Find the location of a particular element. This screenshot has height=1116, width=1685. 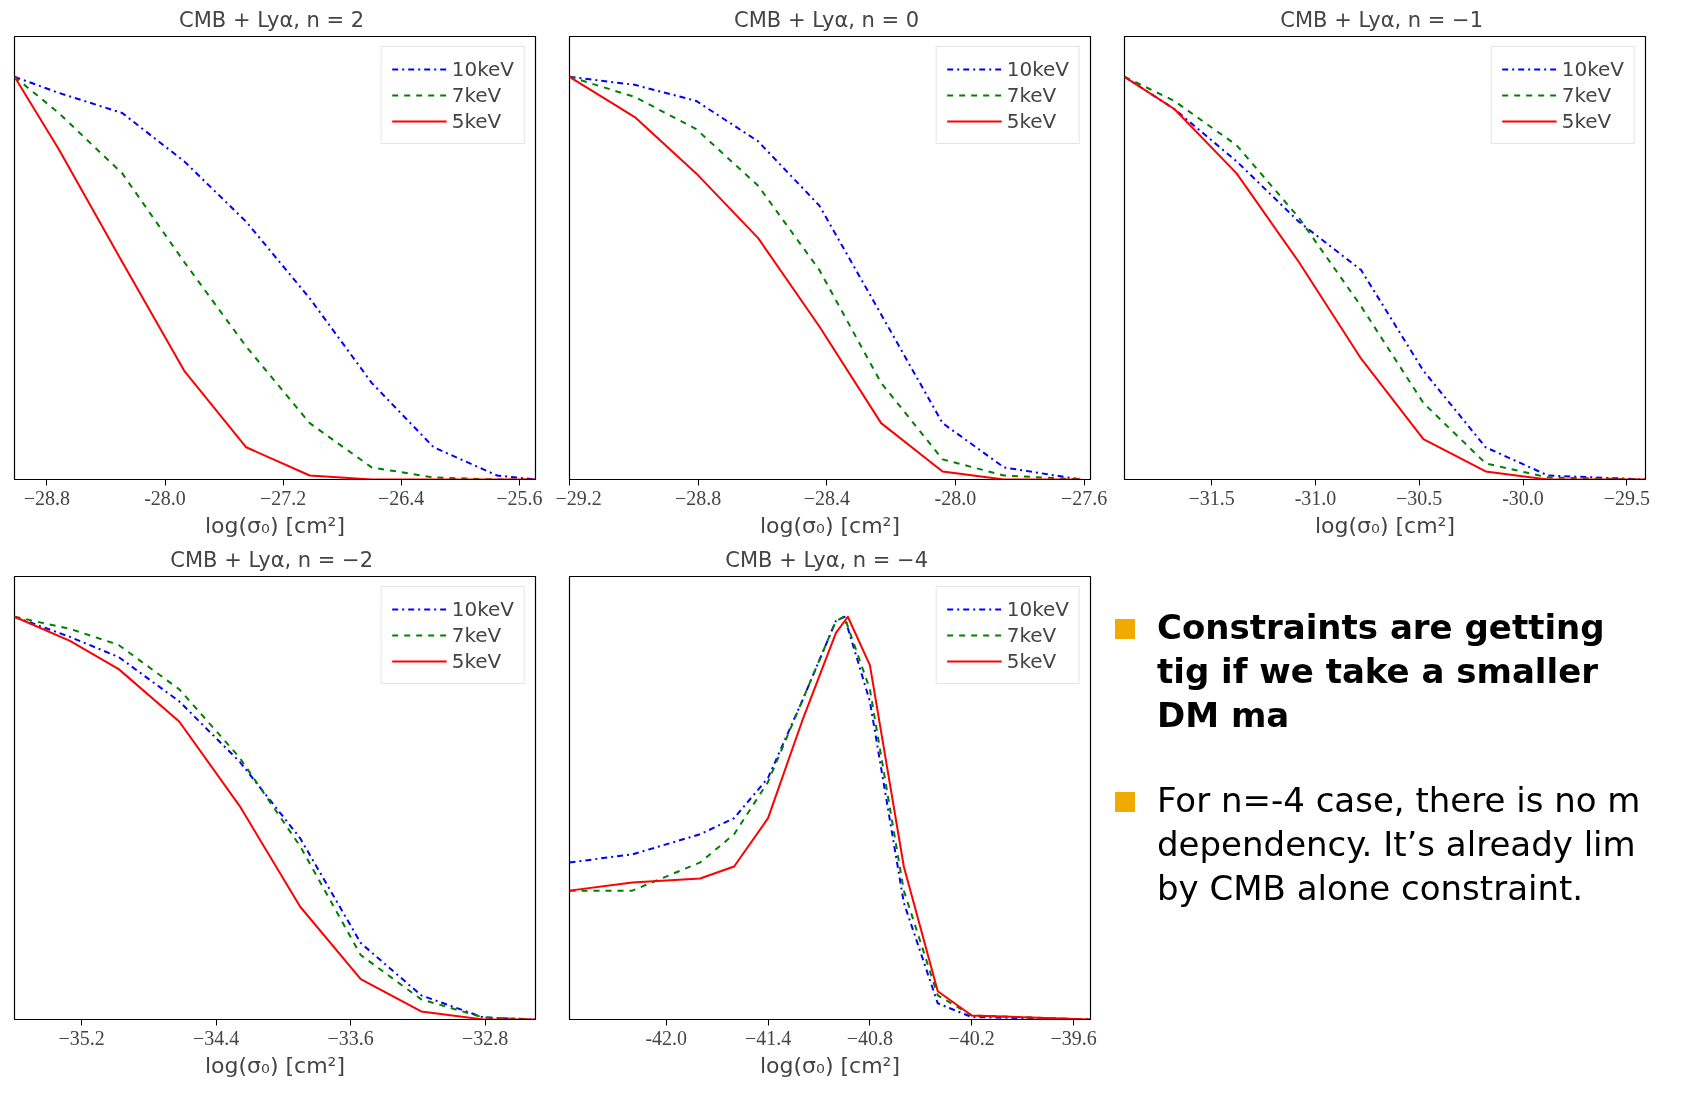

chart-title: CMB + Lyα, n = −2 is located at coordinates (272, 559).